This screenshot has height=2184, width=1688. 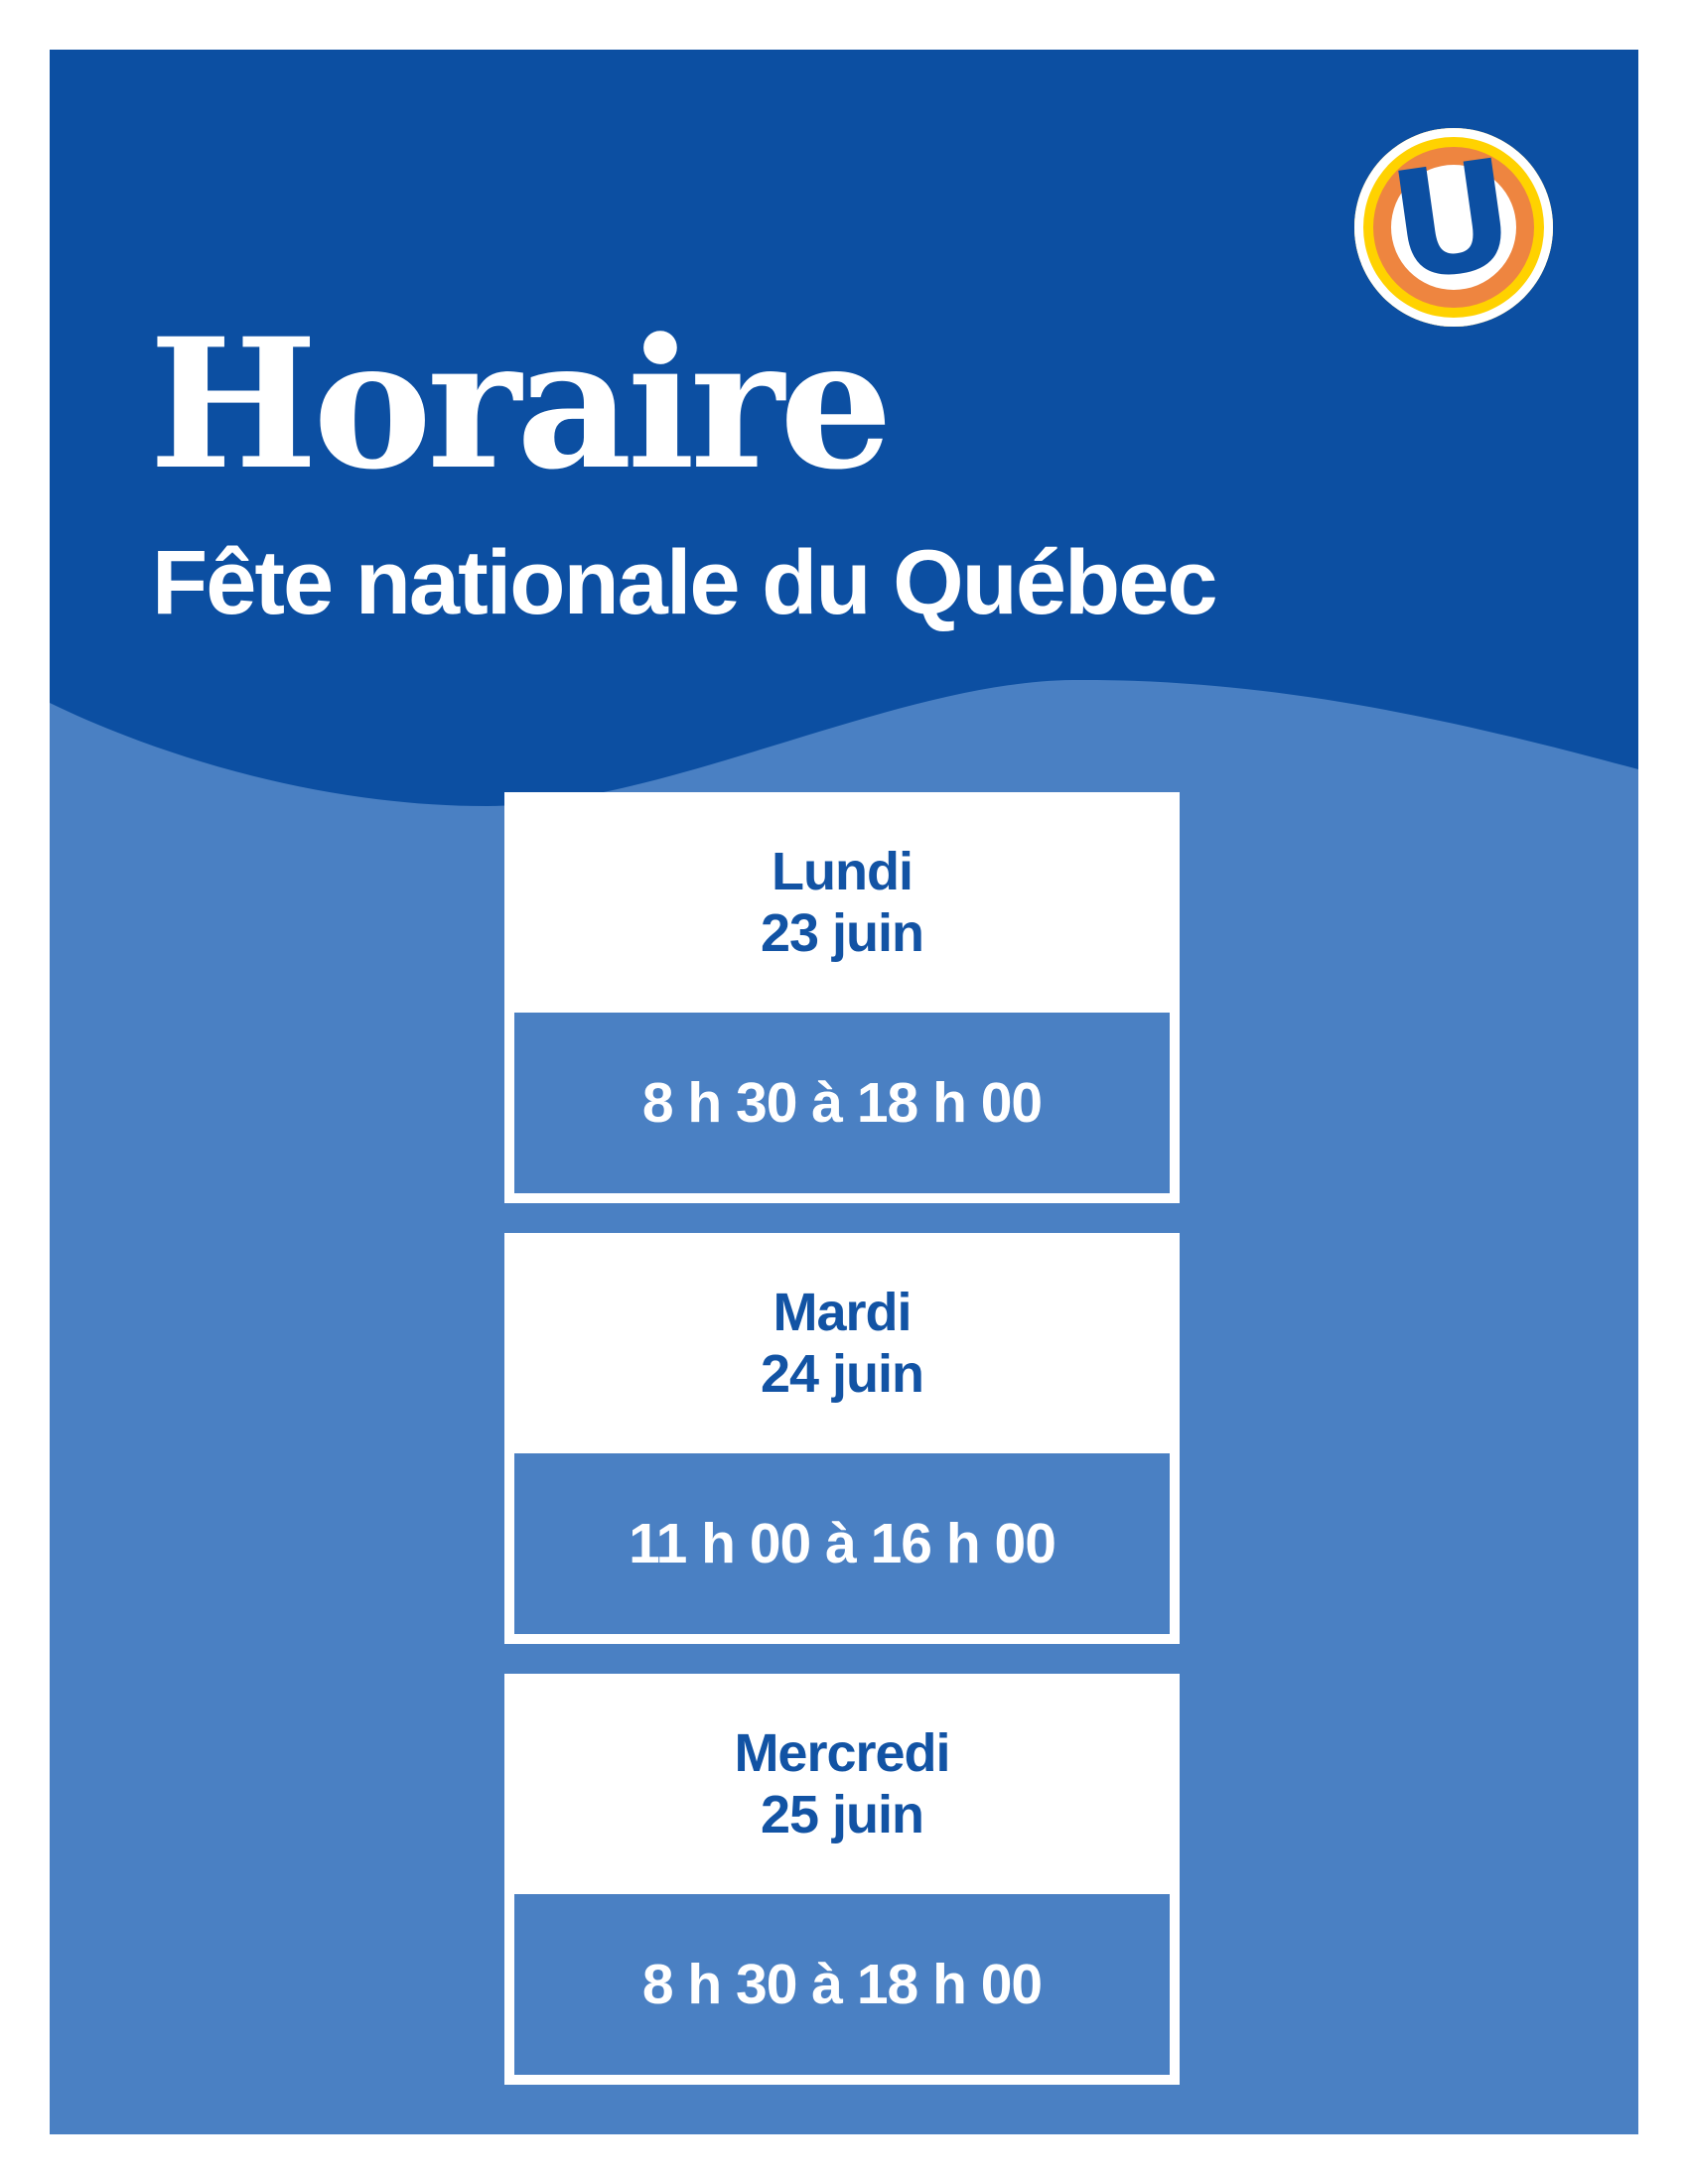 What do you see at coordinates (842, 902) in the screenshot?
I see `card-day-label: Lundi 23 juin` at bounding box center [842, 902].